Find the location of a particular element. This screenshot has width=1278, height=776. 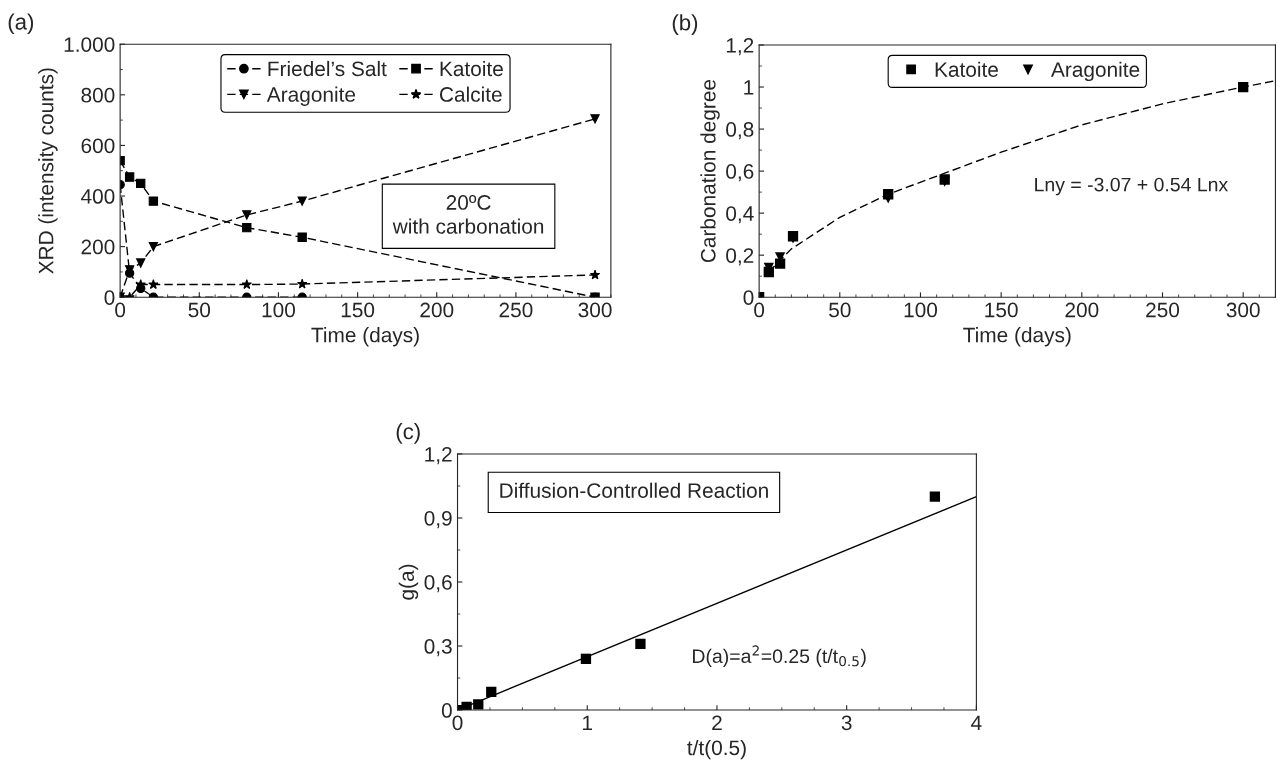

annotation: 20ºC with carbonation is located at coordinates (468, 214).